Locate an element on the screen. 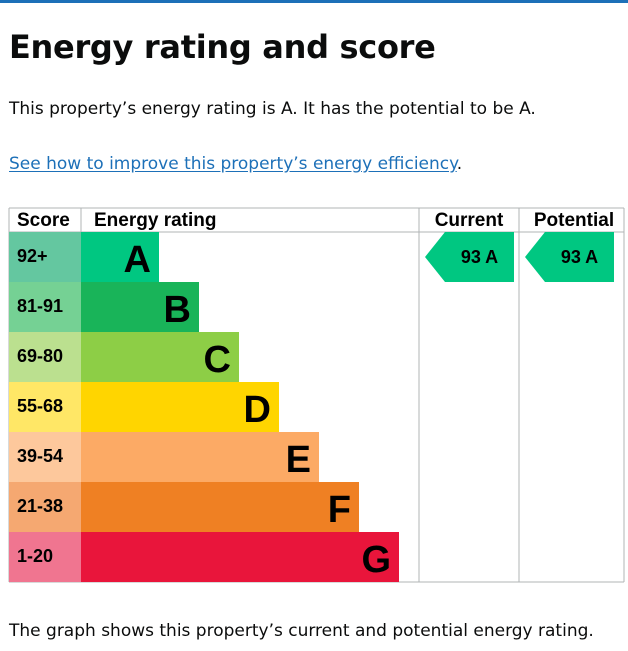 This screenshot has width=628, height=651. score-label-a: 92+ is located at coordinates (32, 256).